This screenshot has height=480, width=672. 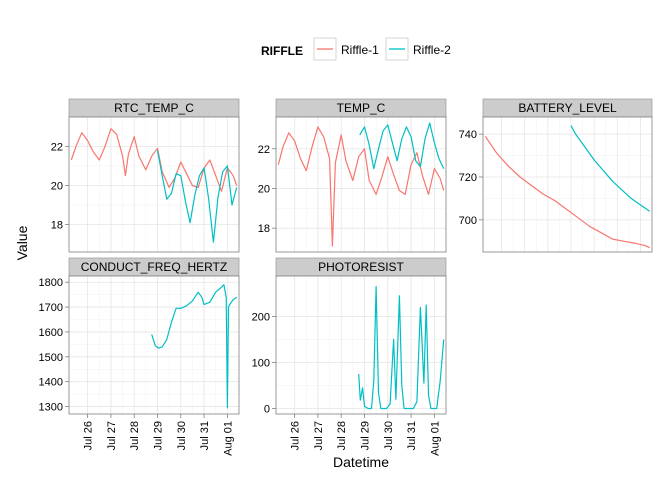 I want to click on strip-label-conduct-freq-hertz: CONDUCT_FREQ_HERTZ, so click(x=154, y=267).